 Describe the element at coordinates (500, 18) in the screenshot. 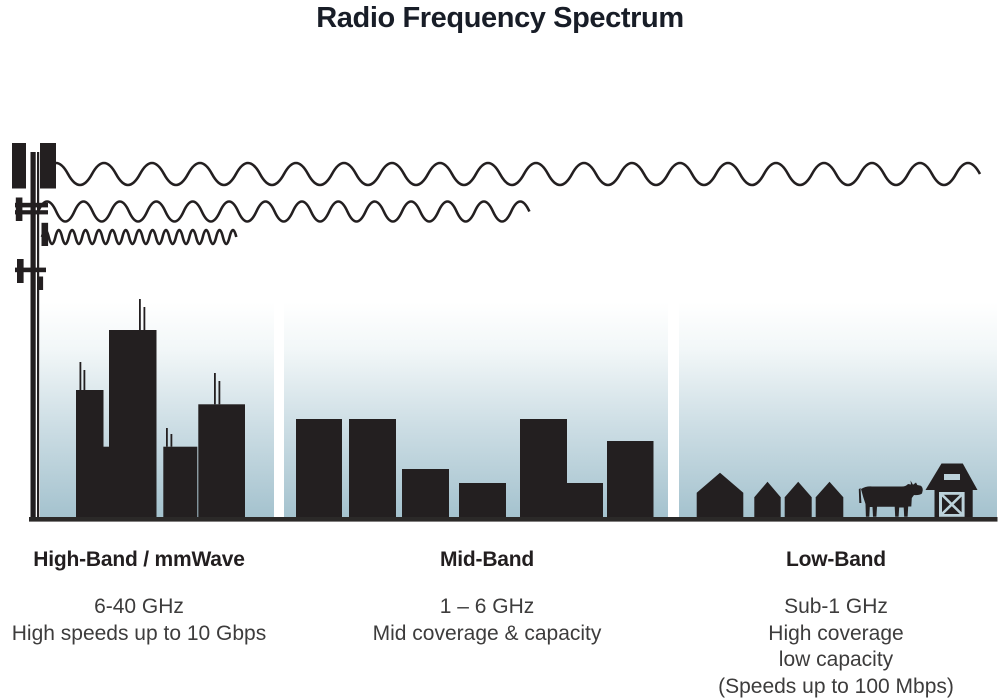

I see `page-title: Radio Frequency Spectrum` at that location.